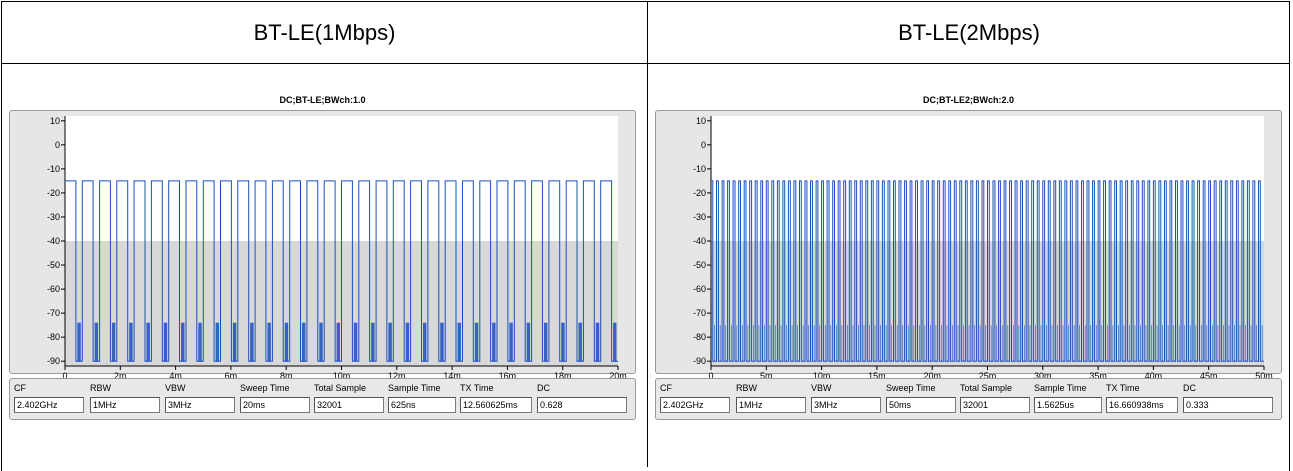  Describe the element at coordinates (1098, 376) in the screenshot. I see `x-tick-label: 35m` at that location.